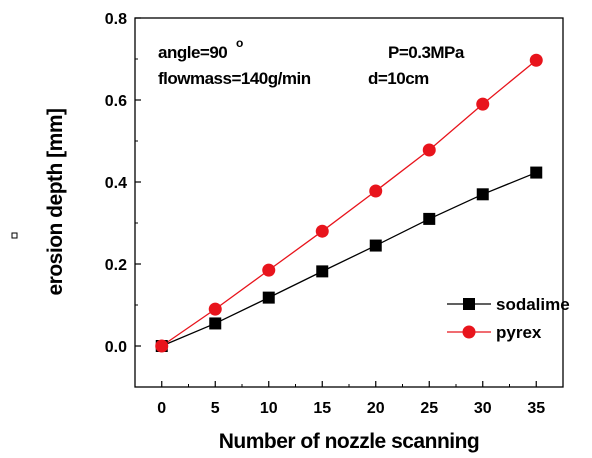 The width and height of the screenshot is (592, 458). What do you see at coordinates (508, 318) in the screenshot?
I see `legend: sodalime pyrex` at bounding box center [508, 318].